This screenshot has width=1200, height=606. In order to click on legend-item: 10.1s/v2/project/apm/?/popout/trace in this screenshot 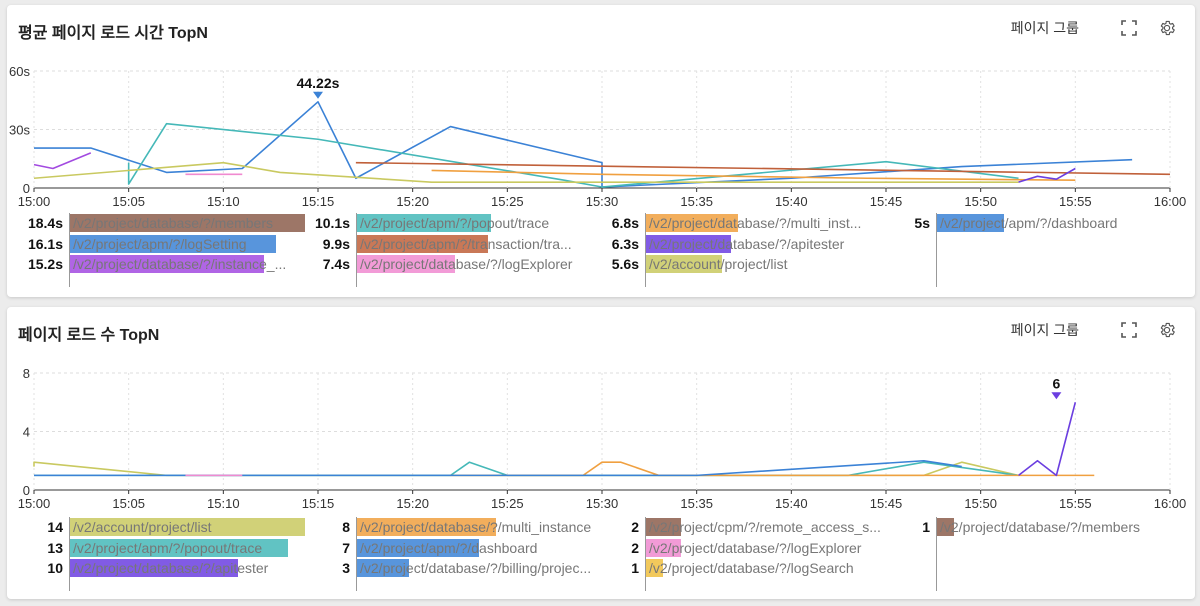, I will do `click(456, 223)`.